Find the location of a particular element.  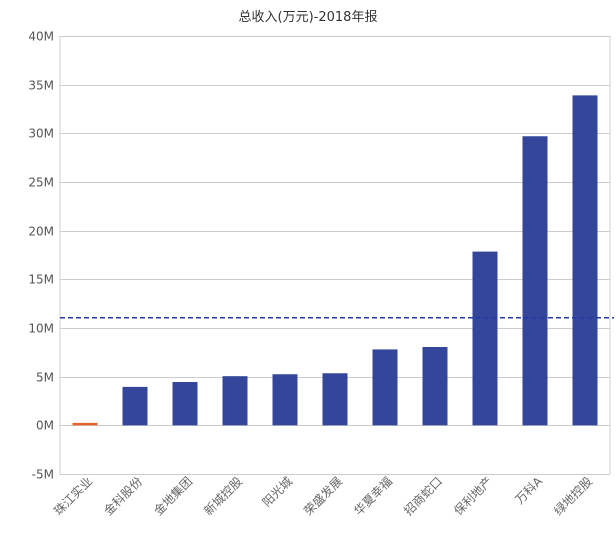

y-tick-label: 30M is located at coordinates (41, 134).